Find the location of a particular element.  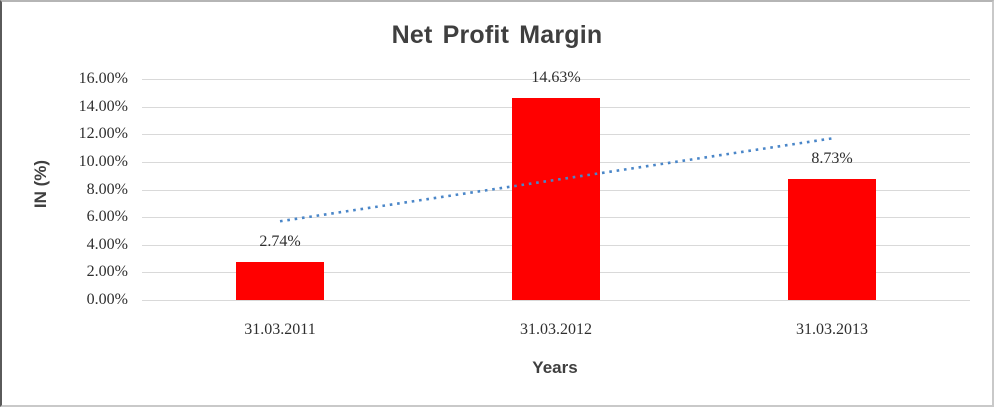

bar-31.03.2013 is located at coordinates (832, 239).